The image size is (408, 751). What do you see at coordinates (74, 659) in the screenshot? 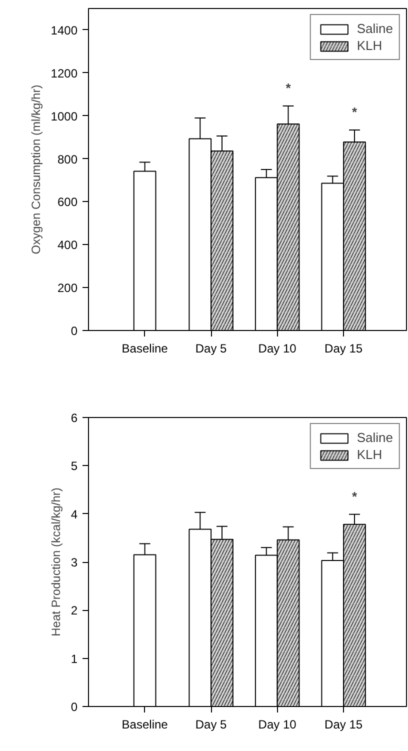
I see `y-tick-label: 1` at bounding box center [74, 659].